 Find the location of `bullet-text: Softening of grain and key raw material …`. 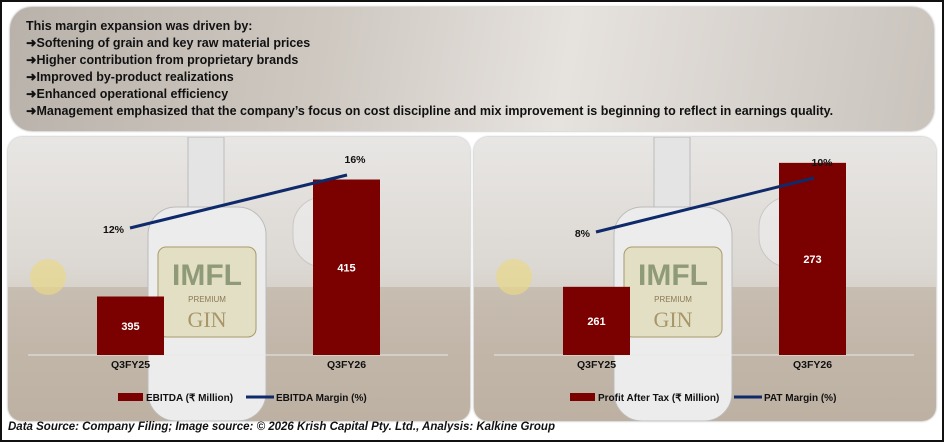

bullet-text: Softening of grain and key raw material … is located at coordinates (173, 43).